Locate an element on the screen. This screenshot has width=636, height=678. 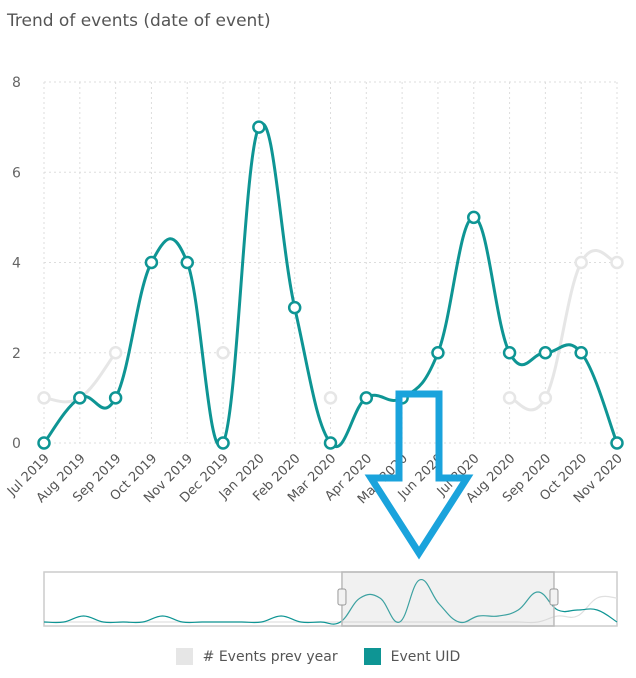
arrow-shape is located at coordinates (419, 475).